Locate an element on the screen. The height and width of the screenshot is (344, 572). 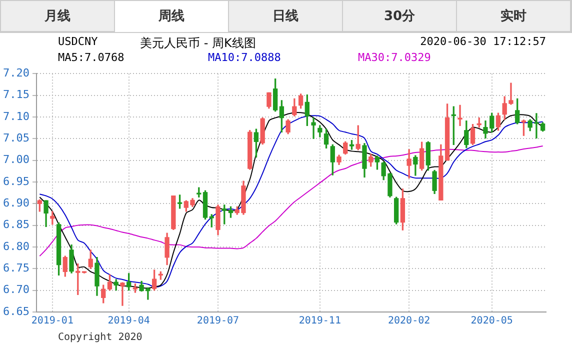
text: Copyright 2020 is located at coordinates (100, 337).